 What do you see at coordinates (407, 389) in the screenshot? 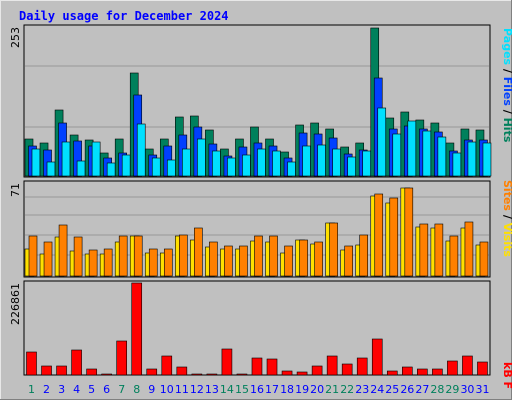
I see `x-tick-label-day-26: 26` at bounding box center [407, 389].